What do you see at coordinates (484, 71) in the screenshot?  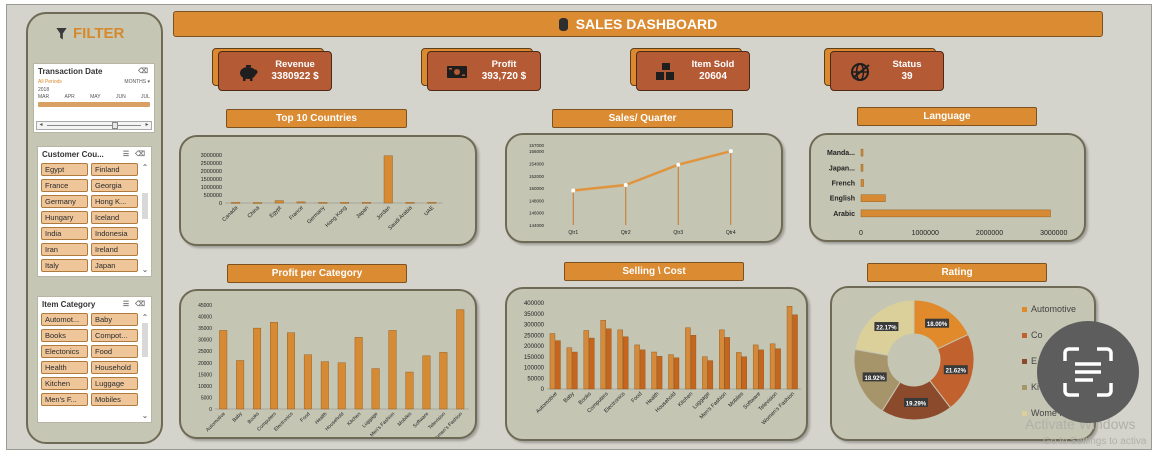 I see `kpi-face: Profit 393,720 $` at bounding box center [484, 71].